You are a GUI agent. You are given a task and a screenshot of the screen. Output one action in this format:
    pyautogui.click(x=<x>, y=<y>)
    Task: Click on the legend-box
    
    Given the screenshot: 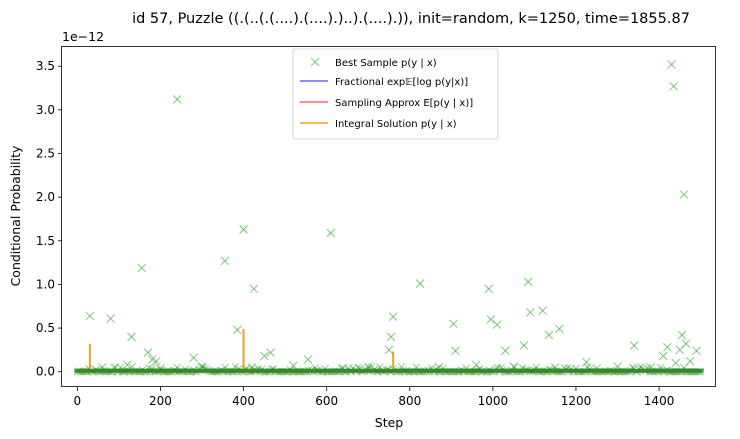 What is the action you would take?
    pyautogui.click(x=395, y=94)
    